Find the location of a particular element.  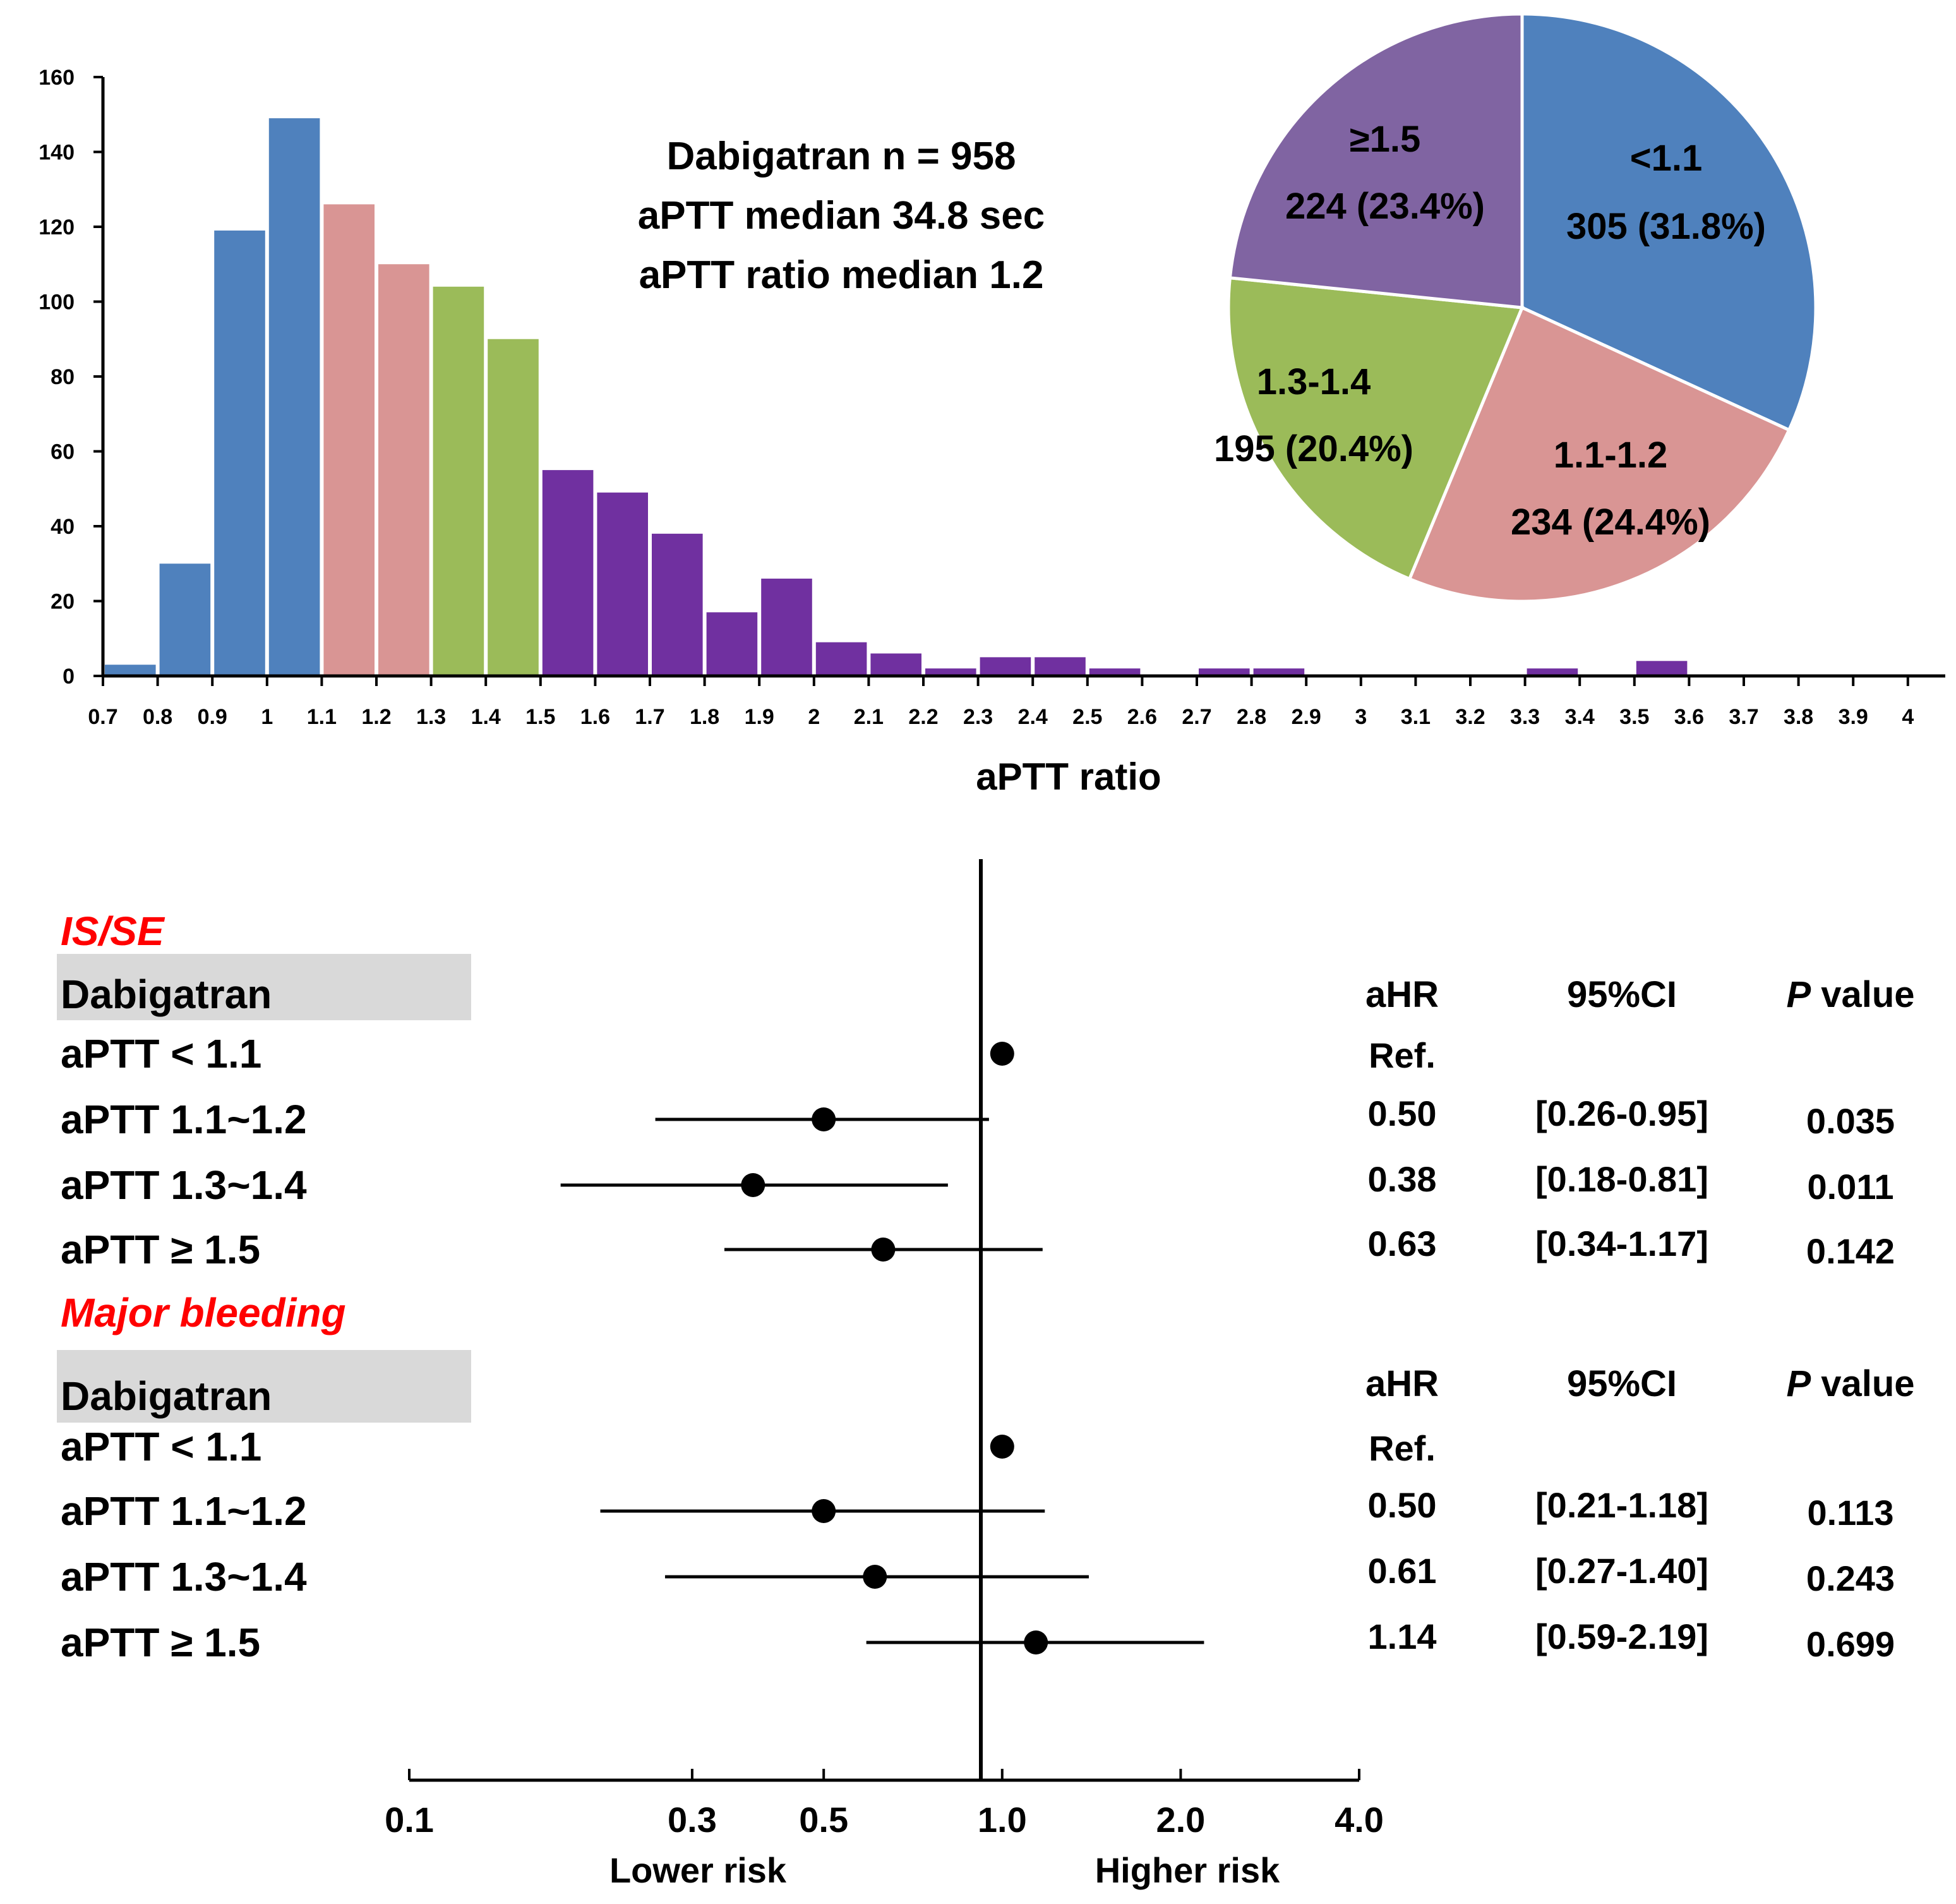

pie-slice-value: 224 (23.4%) is located at coordinates (1385, 206).